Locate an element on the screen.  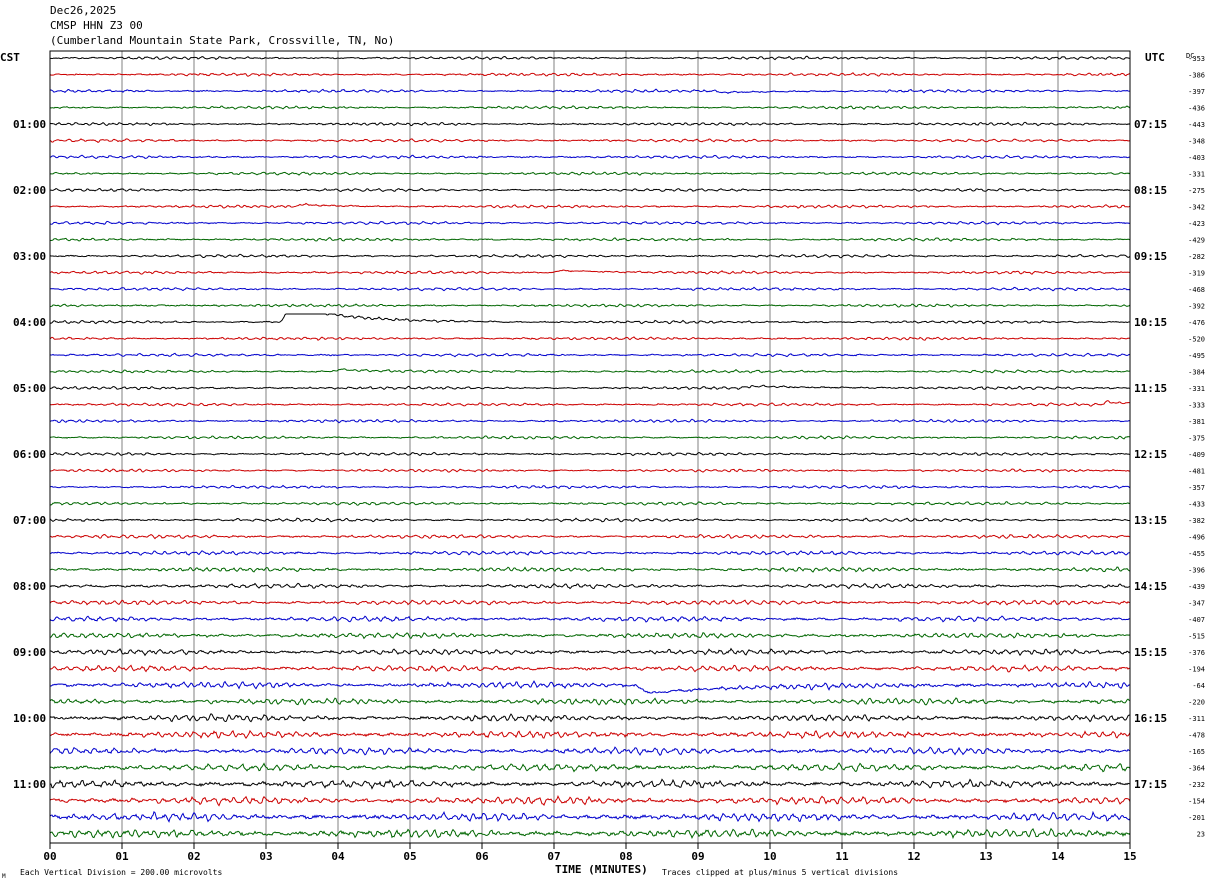
dc-offset-label: -381 is located at coordinates (1196, 422).